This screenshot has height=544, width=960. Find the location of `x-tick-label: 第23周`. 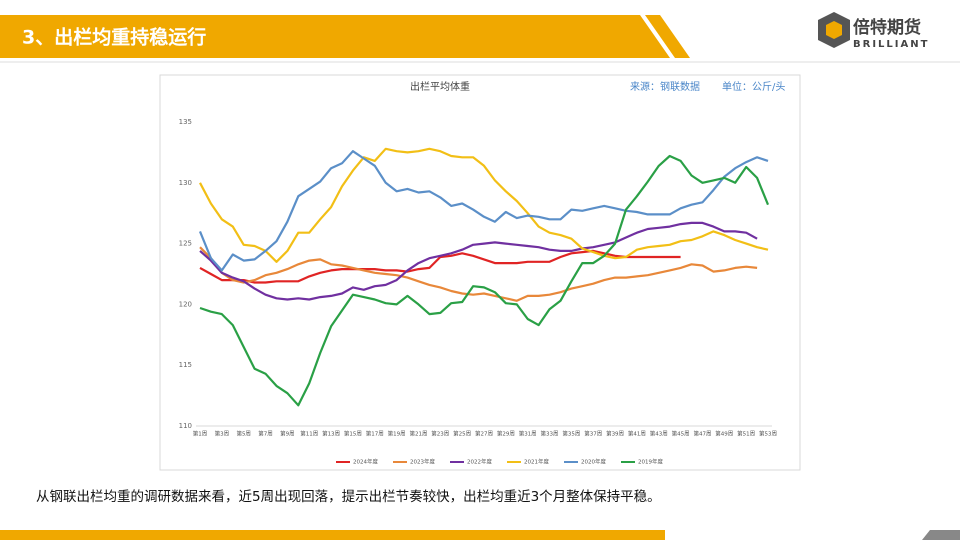

x-tick-label: 第23周 is located at coordinates (440, 434).